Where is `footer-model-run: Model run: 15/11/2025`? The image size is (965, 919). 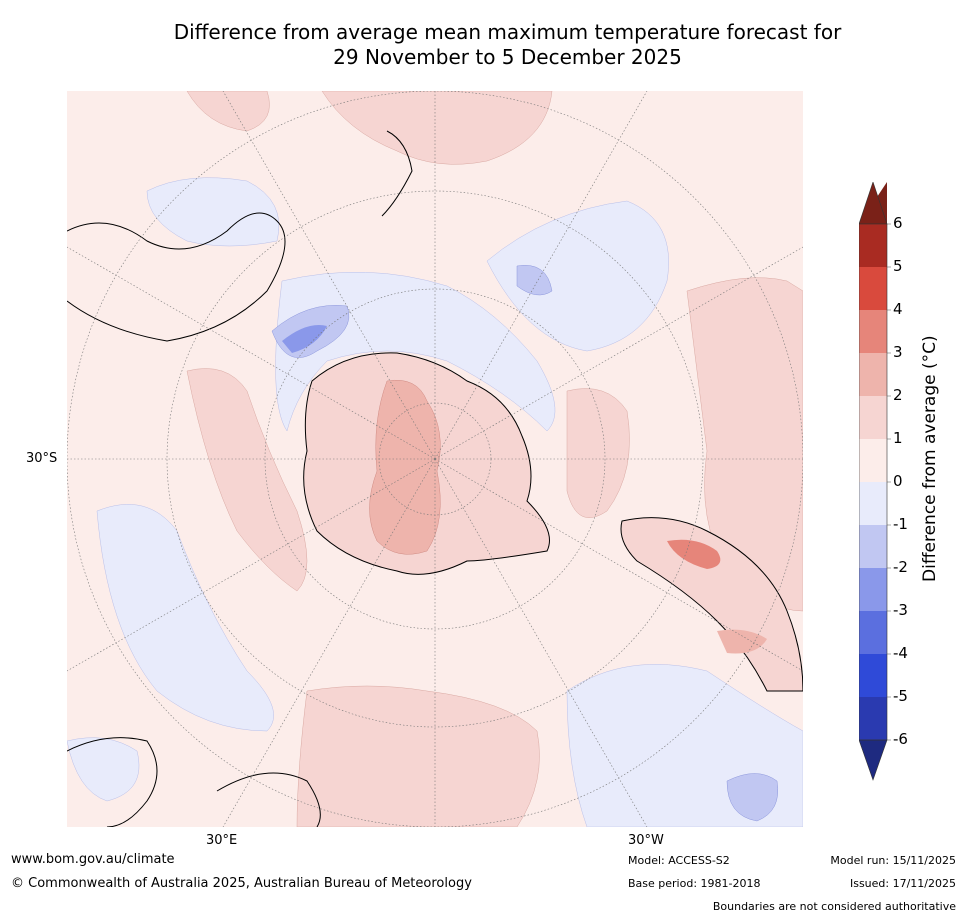
footer-model-run: Model run: 15/11/2025 is located at coordinates (893, 860).